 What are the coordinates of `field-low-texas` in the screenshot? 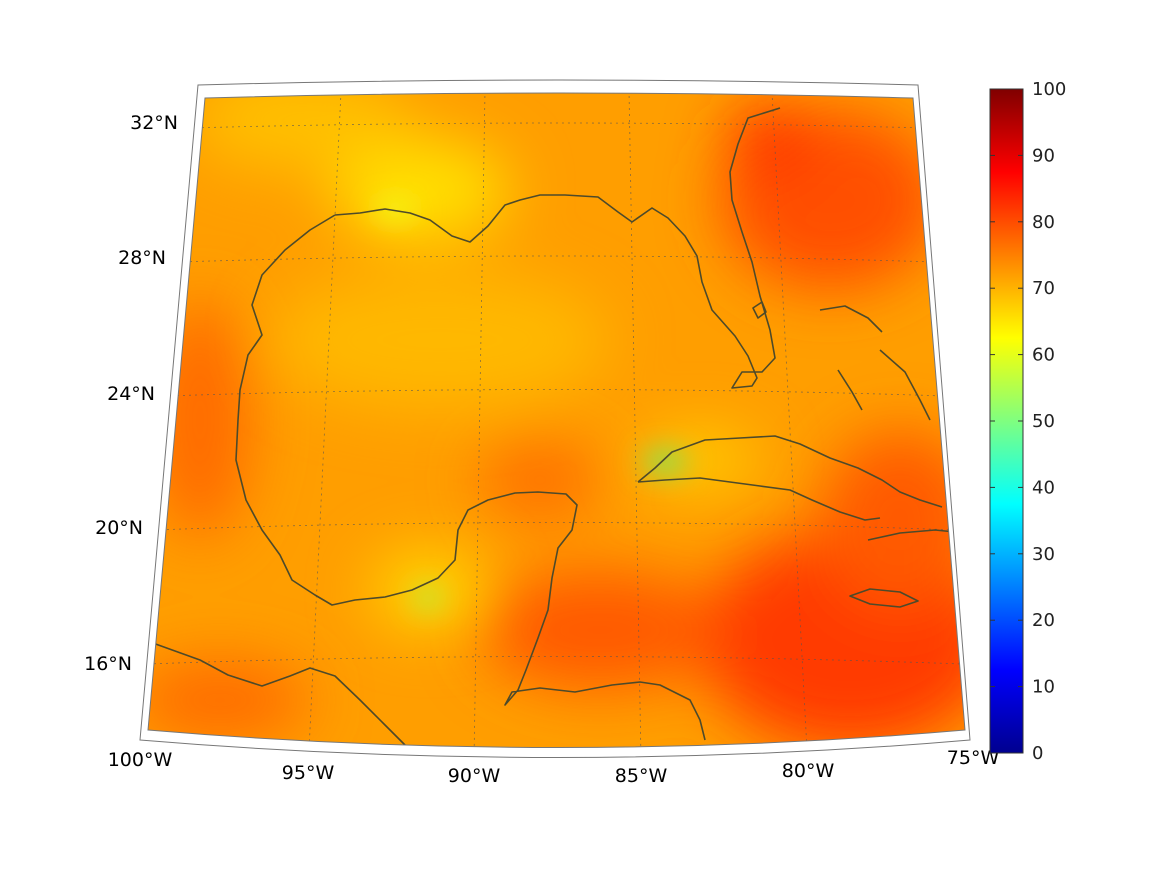 It's located at (300, 131).